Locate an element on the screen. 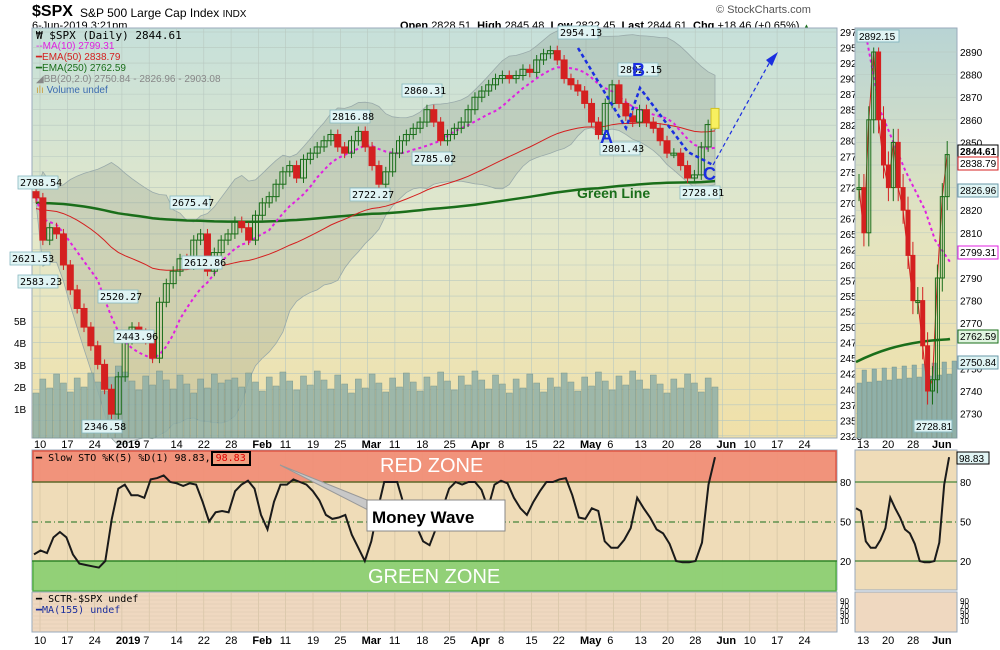 The width and height of the screenshot is (1000, 650). svg-text: 2425 is located at coordinates (851, 375).